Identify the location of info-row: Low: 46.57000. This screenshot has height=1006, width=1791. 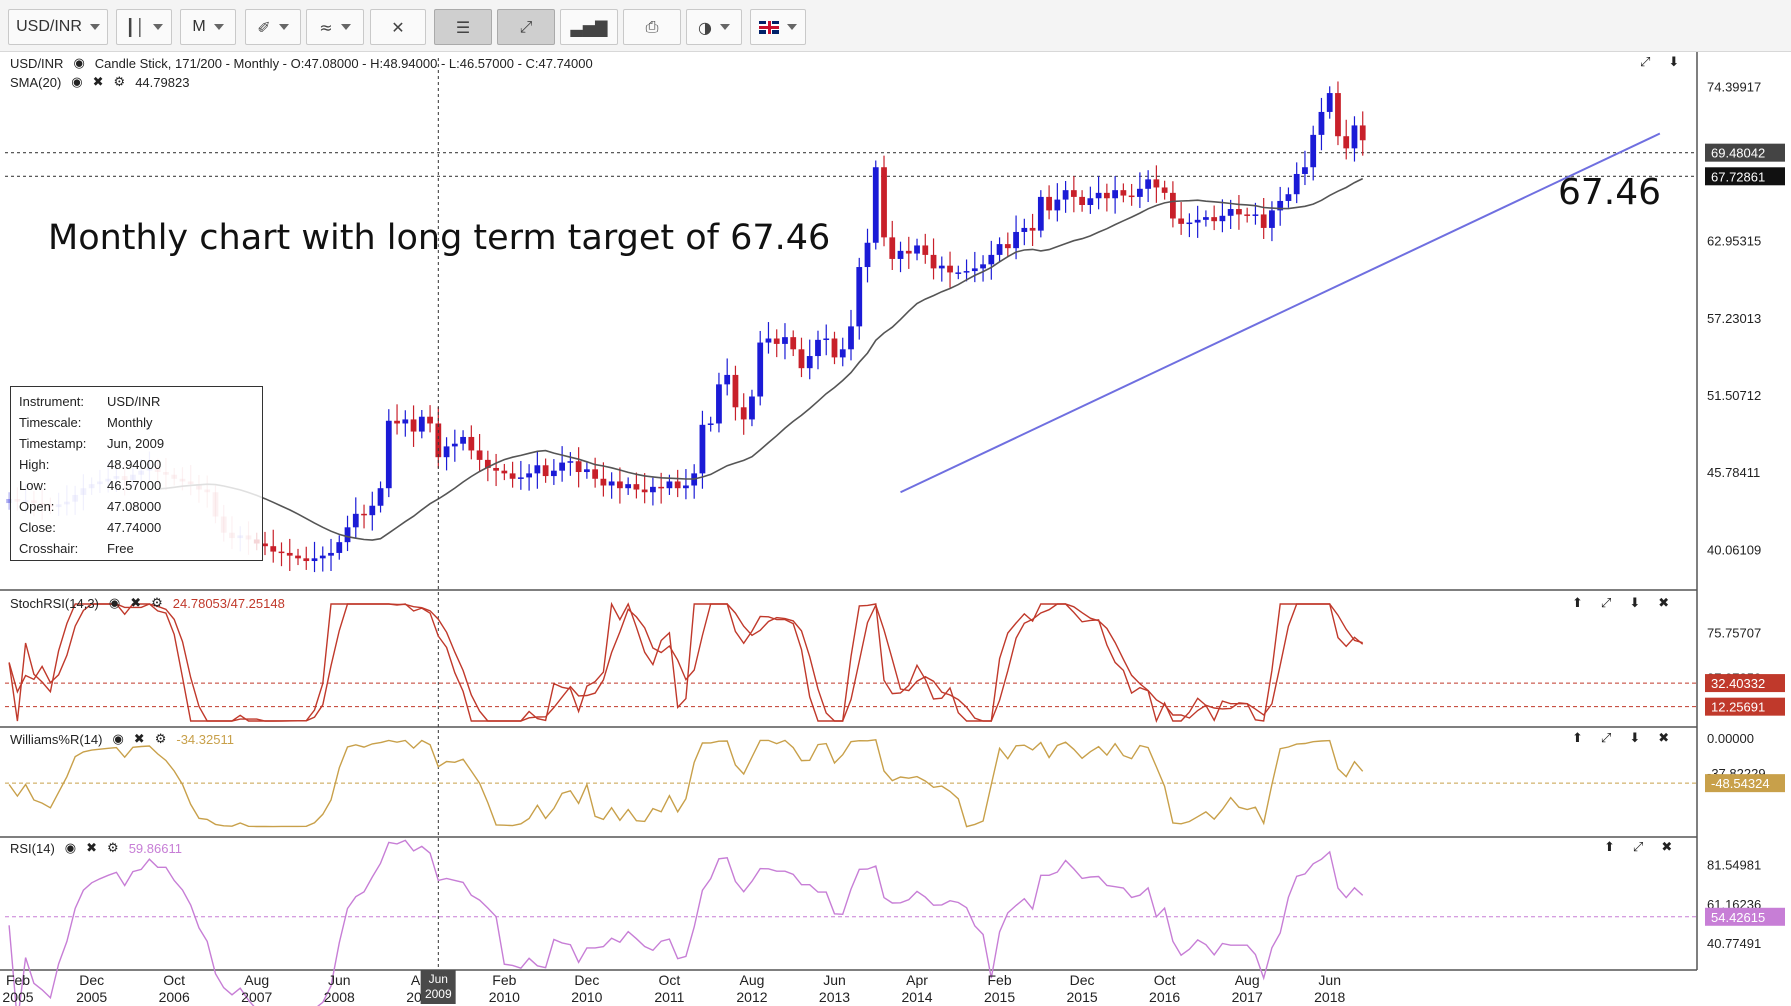
(140, 485).